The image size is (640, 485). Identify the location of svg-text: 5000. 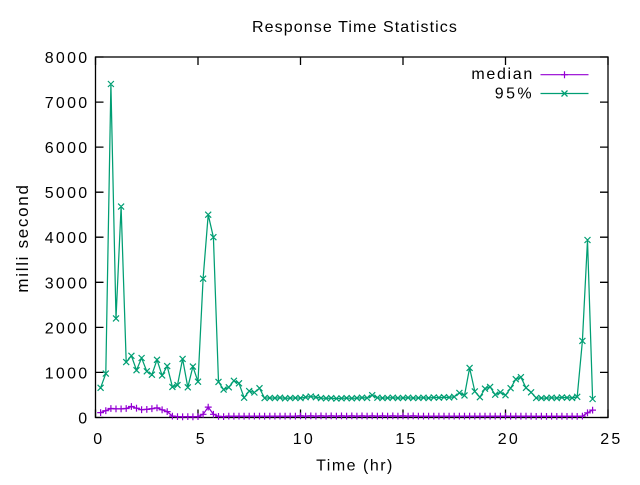
(67, 193).